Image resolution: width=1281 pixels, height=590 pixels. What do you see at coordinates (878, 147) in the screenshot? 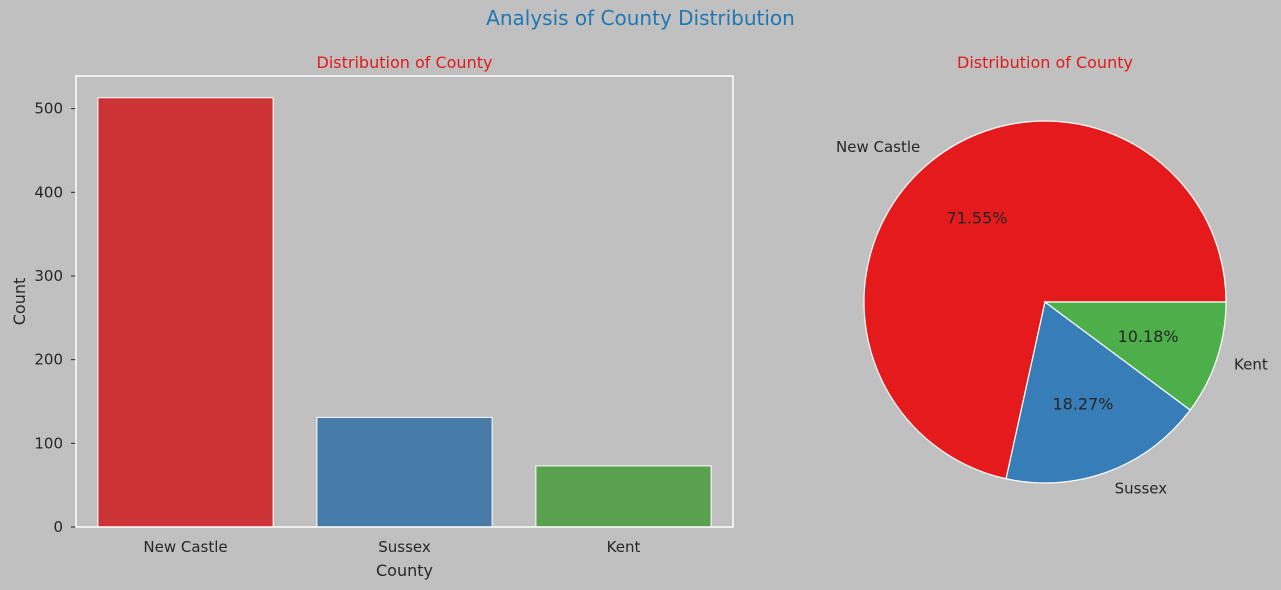
I see `pie-label: New Castle` at bounding box center [878, 147].